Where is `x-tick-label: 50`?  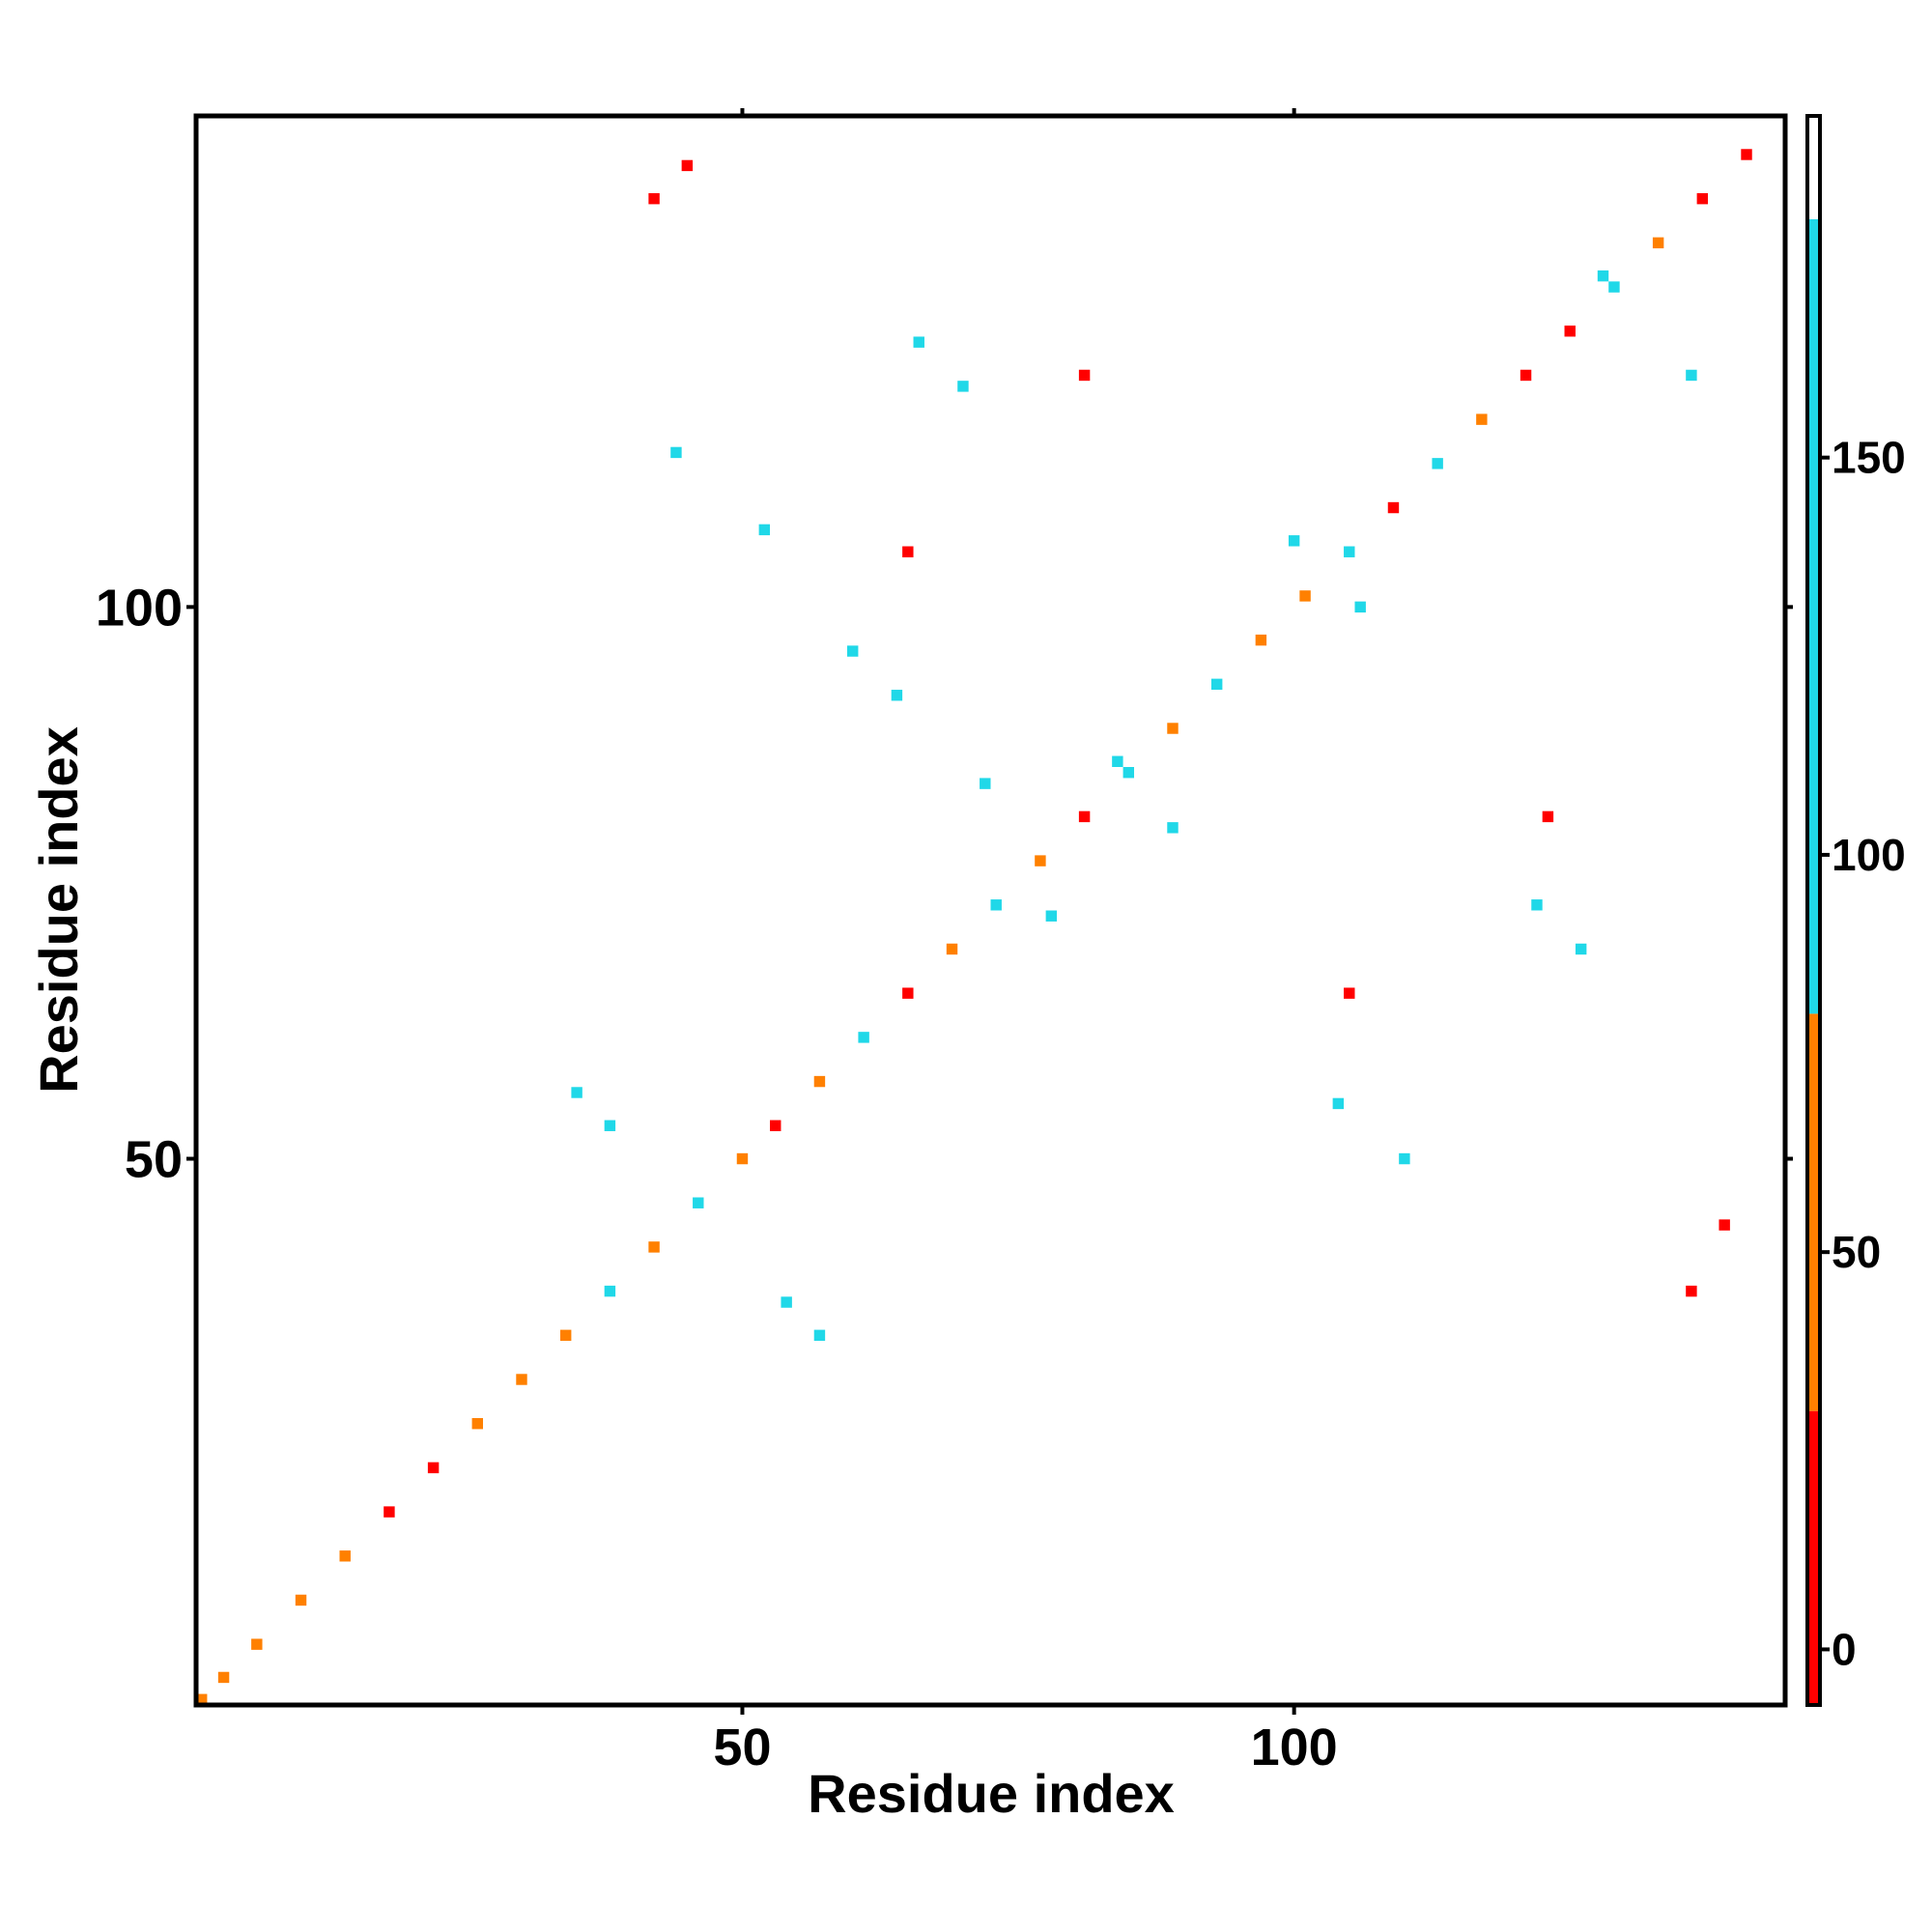 x-tick-label: 50 is located at coordinates (742, 1747).